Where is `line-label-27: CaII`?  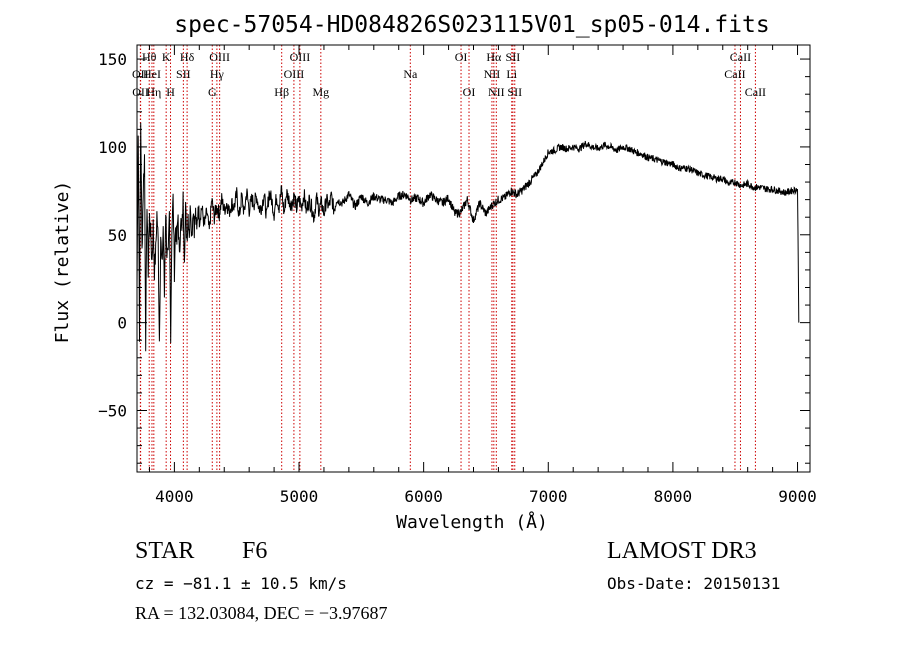 line-label-27: CaII is located at coordinates (755, 92).